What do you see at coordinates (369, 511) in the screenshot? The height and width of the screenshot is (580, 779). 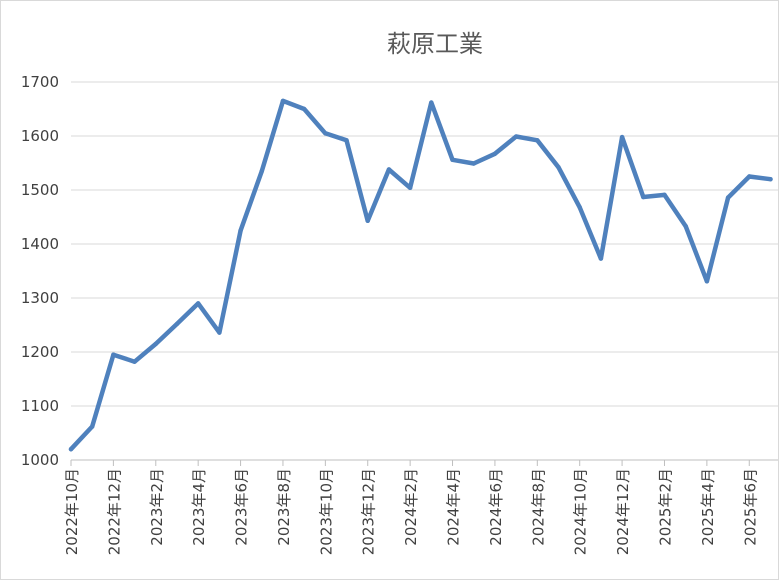 I see `x-tick-label: 2023年12月` at bounding box center [369, 511].